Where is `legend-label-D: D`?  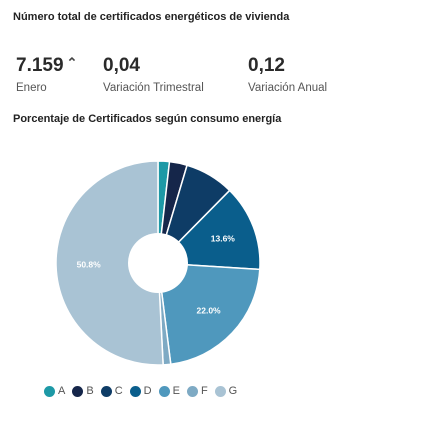
legend-label-D: D is located at coordinates (147, 391).